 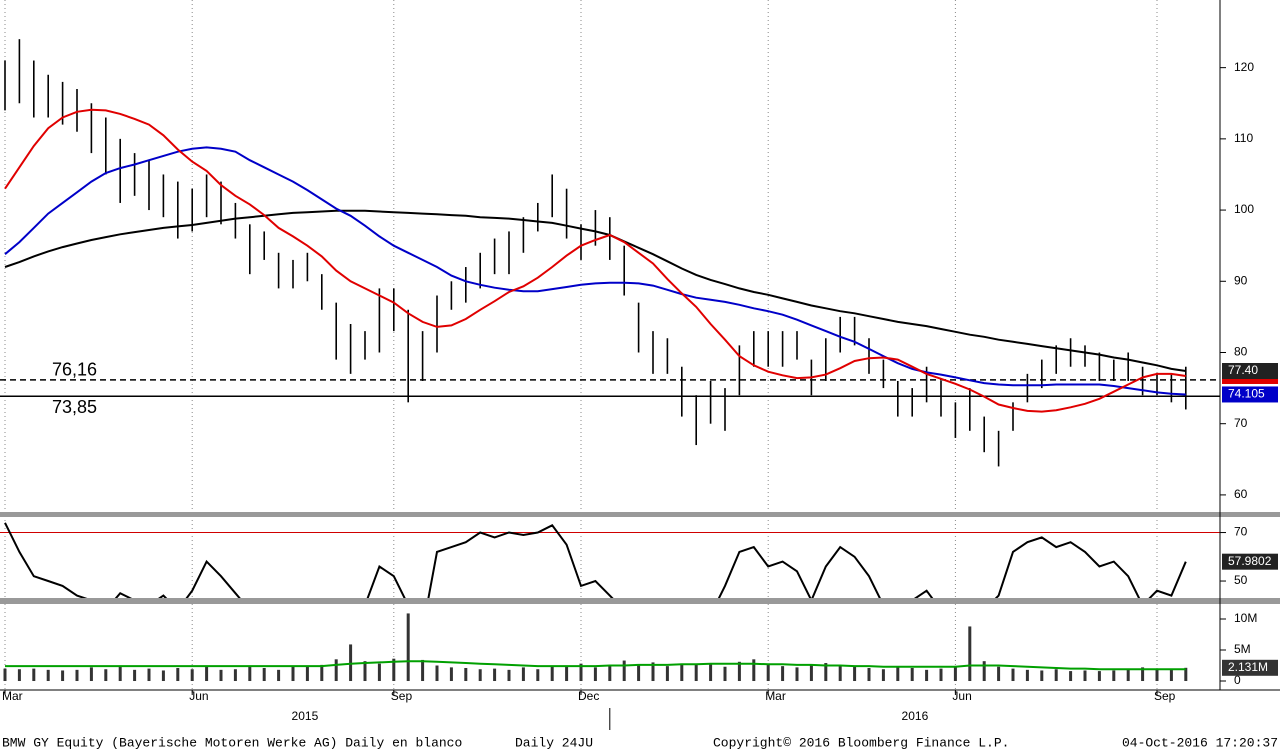 What do you see at coordinates (915, 716) in the screenshot?
I see `year-label: 2016` at bounding box center [915, 716].